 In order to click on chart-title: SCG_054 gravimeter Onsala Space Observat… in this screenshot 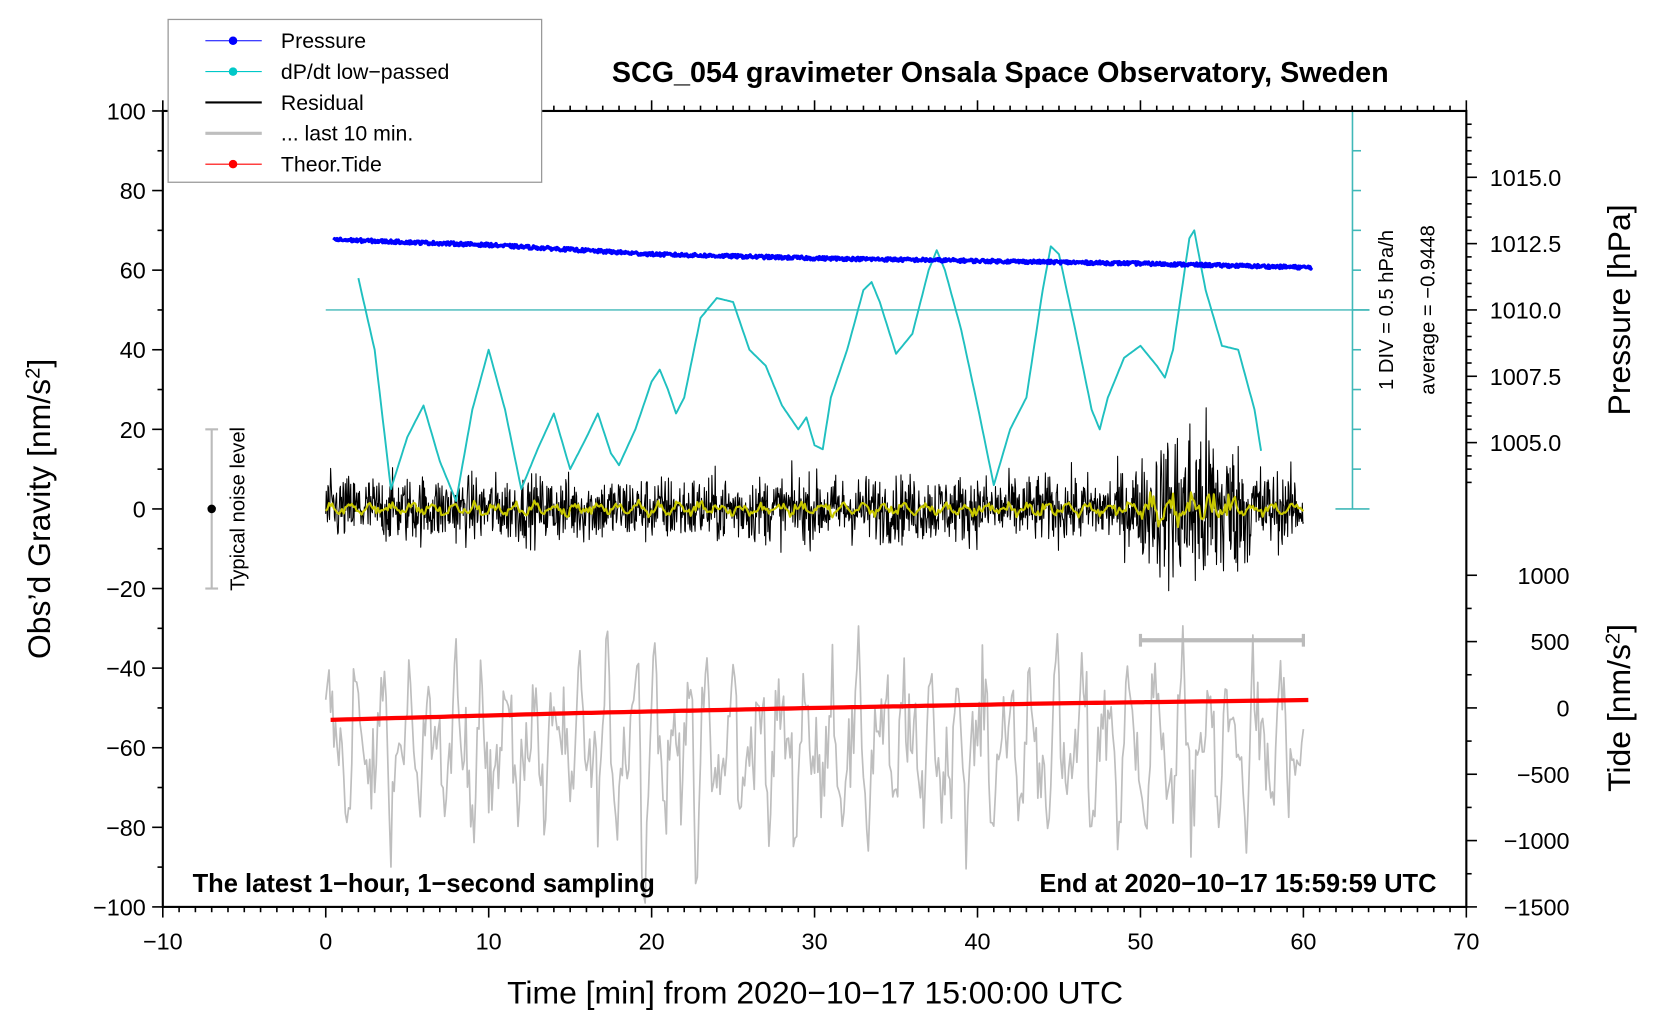, I will do `click(1000, 73)`.